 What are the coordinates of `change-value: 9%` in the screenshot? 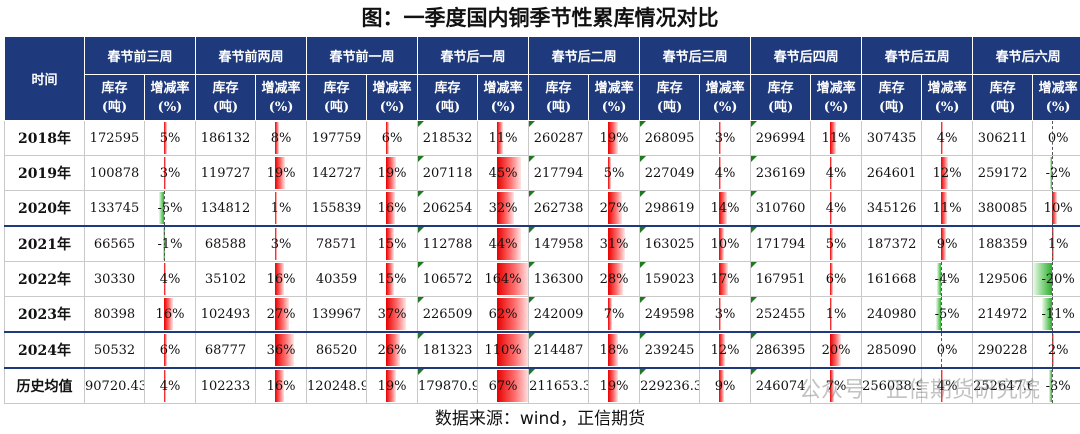 It's located at (725, 386).